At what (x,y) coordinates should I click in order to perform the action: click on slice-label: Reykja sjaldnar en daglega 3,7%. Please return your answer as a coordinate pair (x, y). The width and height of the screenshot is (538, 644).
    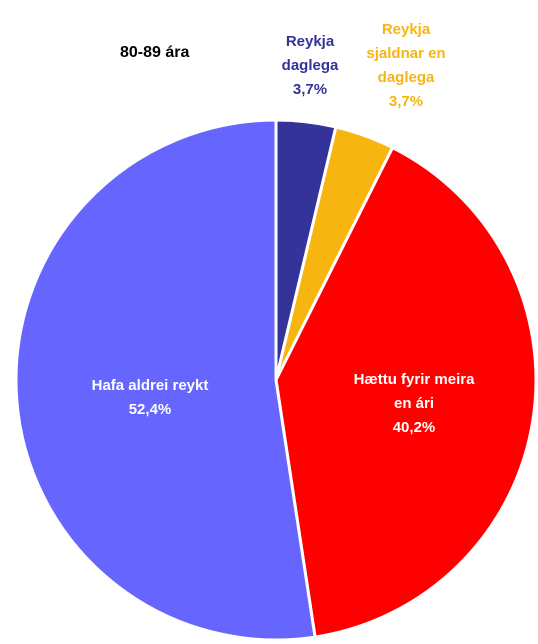
    Looking at the image, I should click on (406, 66).